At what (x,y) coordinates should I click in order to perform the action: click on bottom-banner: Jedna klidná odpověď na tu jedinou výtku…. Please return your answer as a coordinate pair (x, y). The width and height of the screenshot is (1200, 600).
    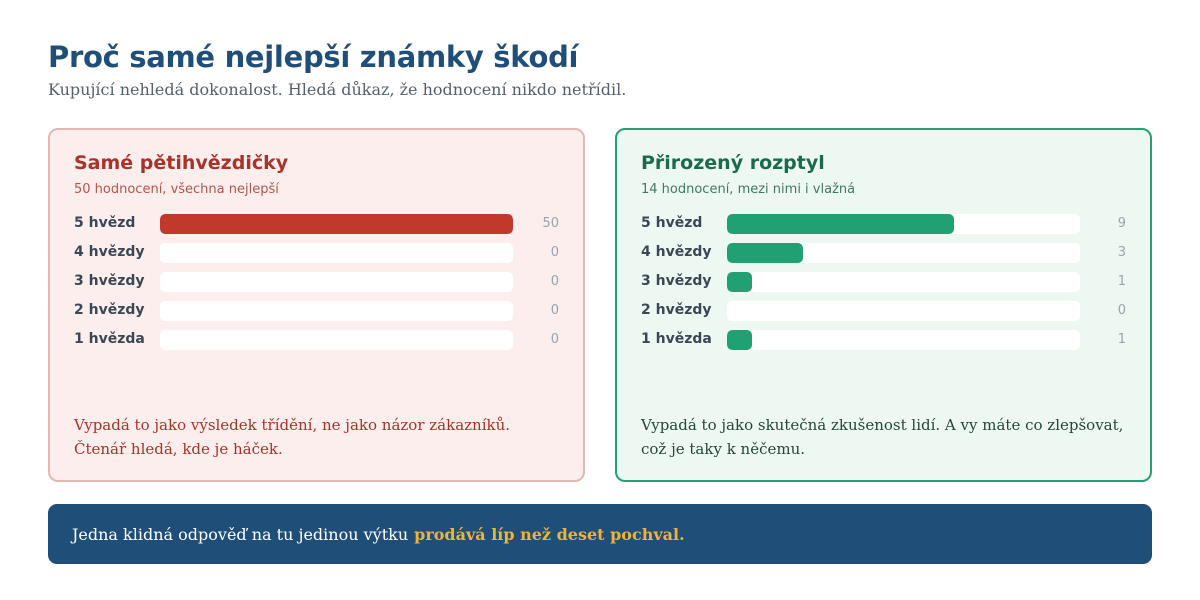
    Looking at the image, I should click on (600, 534).